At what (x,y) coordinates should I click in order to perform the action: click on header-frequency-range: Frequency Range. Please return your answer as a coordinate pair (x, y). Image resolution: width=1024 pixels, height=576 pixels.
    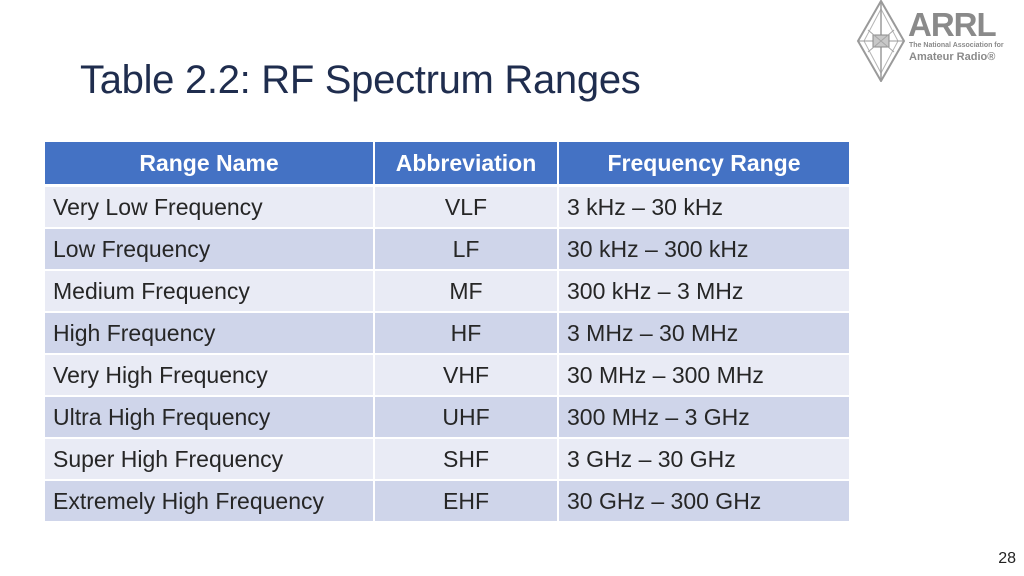
    Looking at the image, I should click on (703, 164).